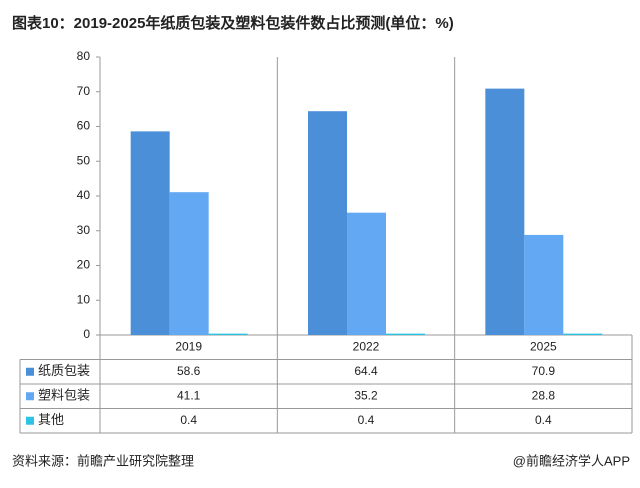  Describe the element at coordinates (84, 126) in the screenshot. I see `y-tick-label: 60` at that location.